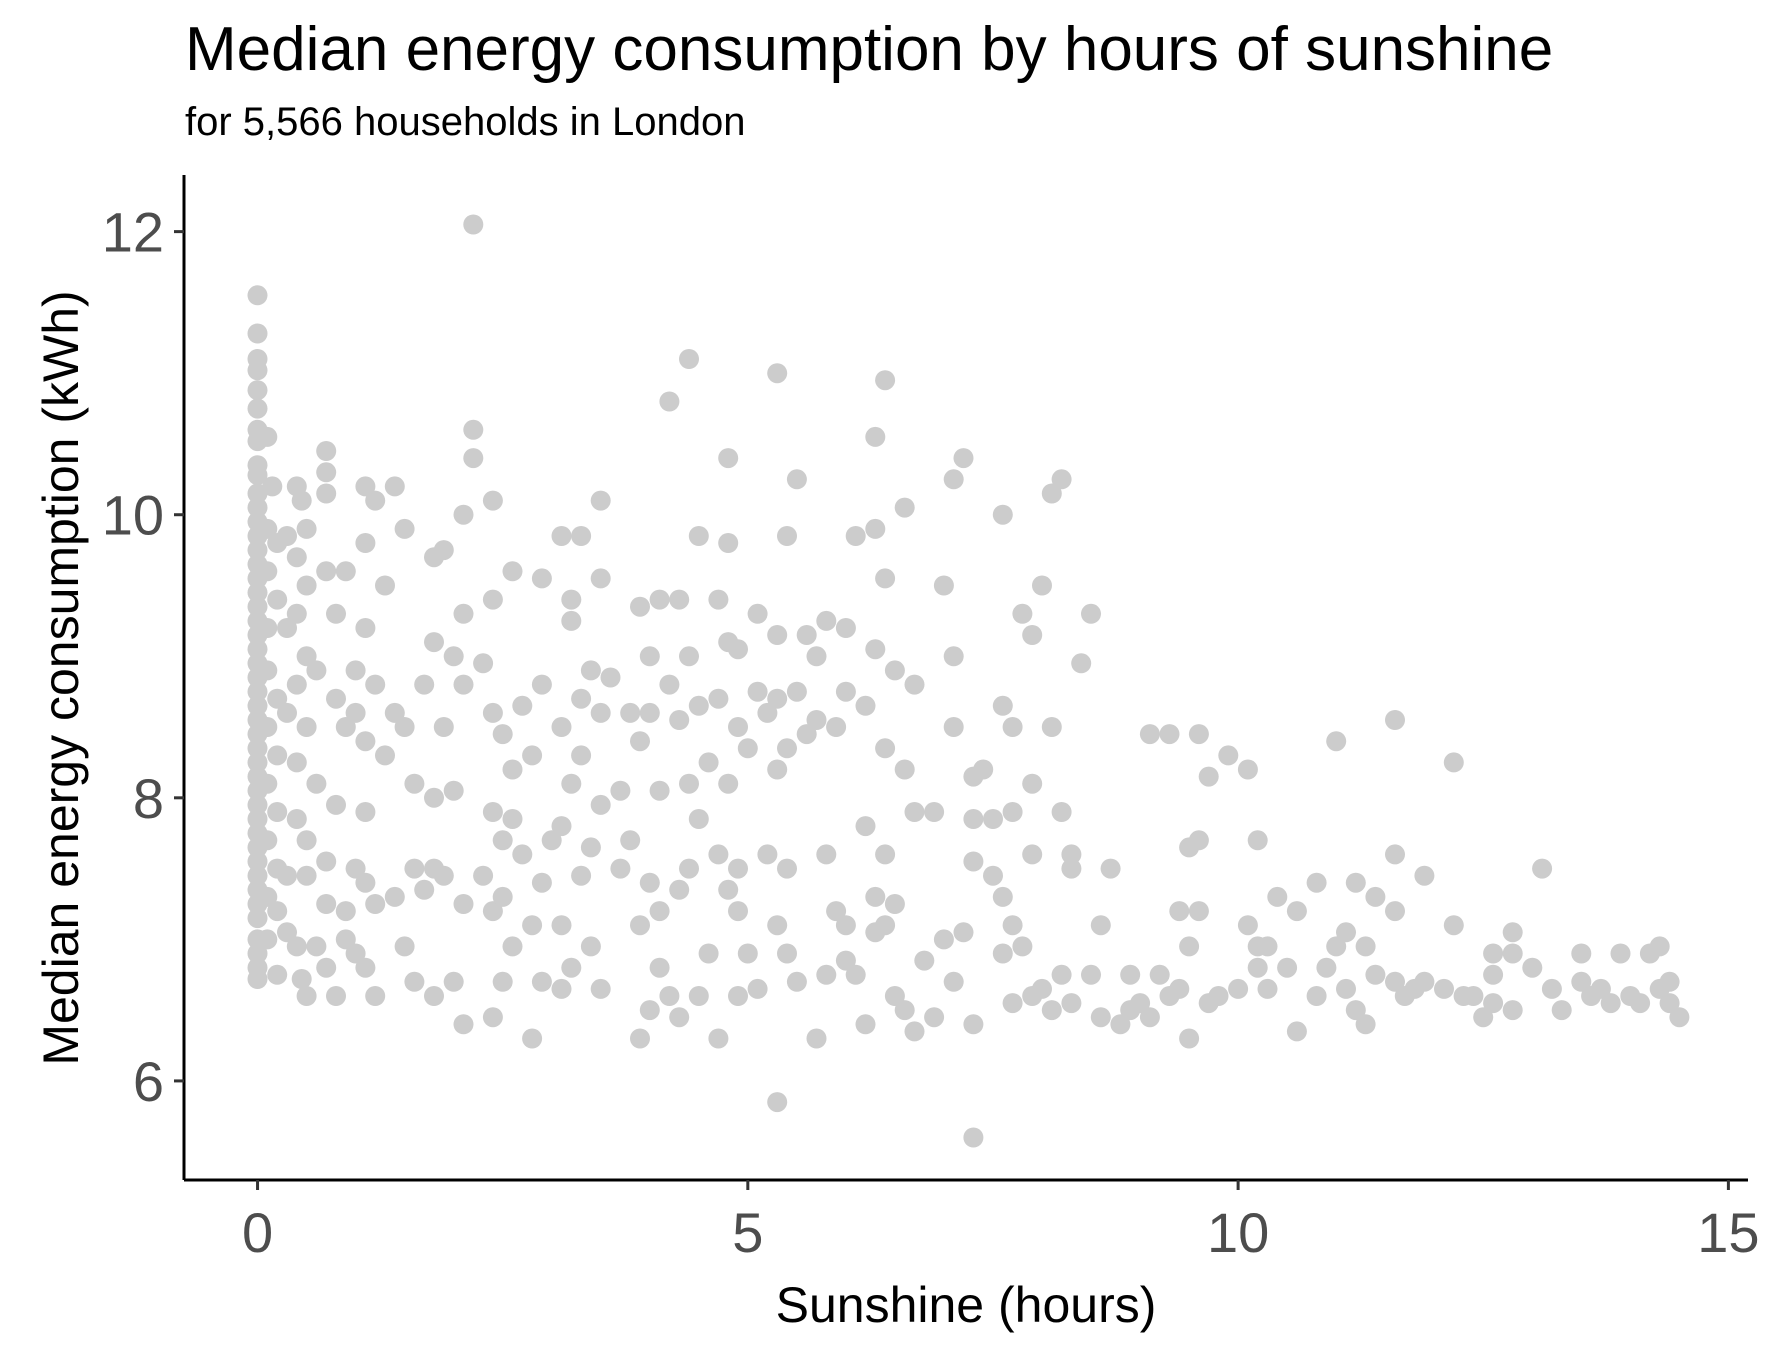  What do you see at coordinates (1238, 1232) in the screenshot?
I see `x-tick-label: 10` at bounding box center [1238, 1232].